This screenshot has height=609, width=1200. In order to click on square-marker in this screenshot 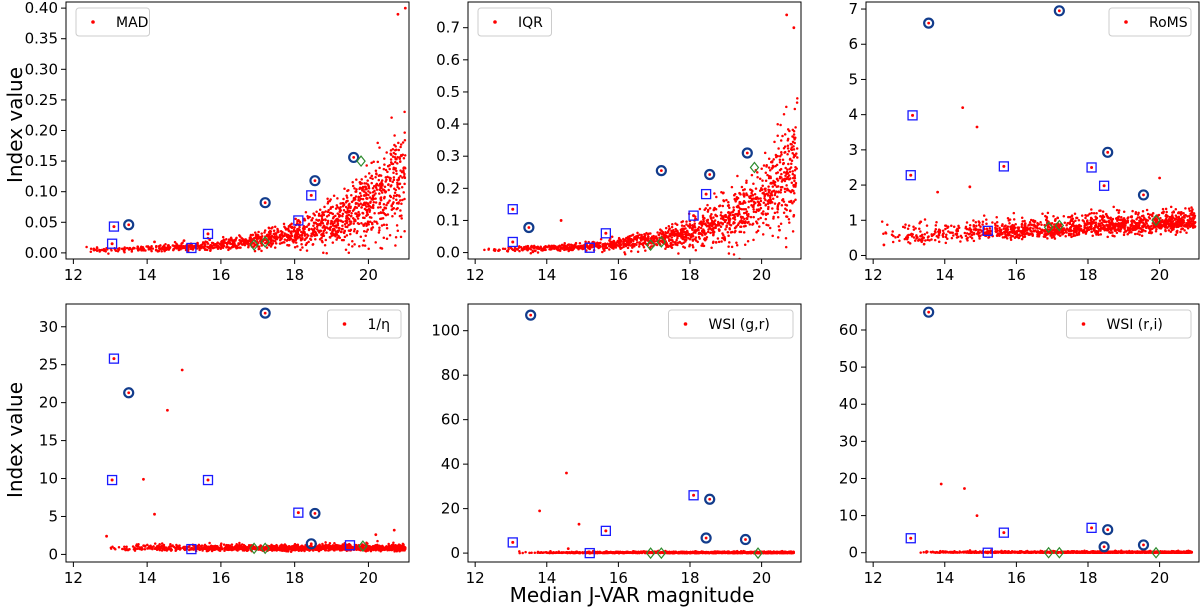, I will do `click(512, 242)`.